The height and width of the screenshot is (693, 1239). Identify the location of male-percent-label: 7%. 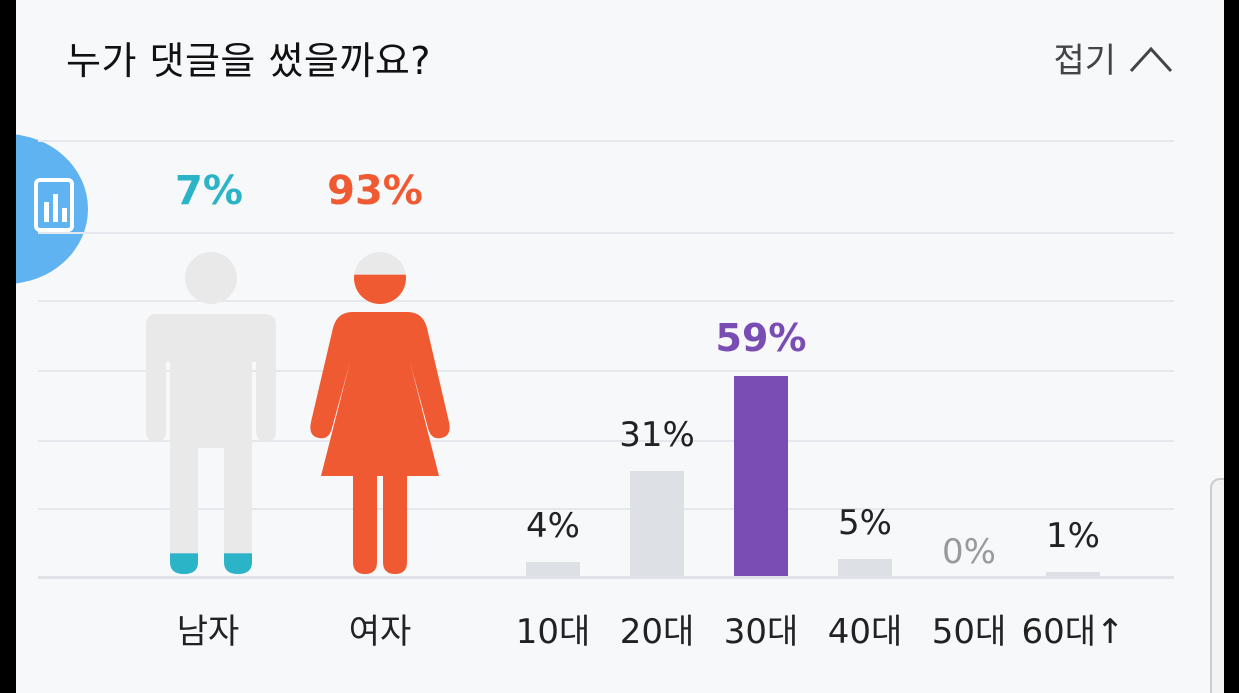
(209, 191).